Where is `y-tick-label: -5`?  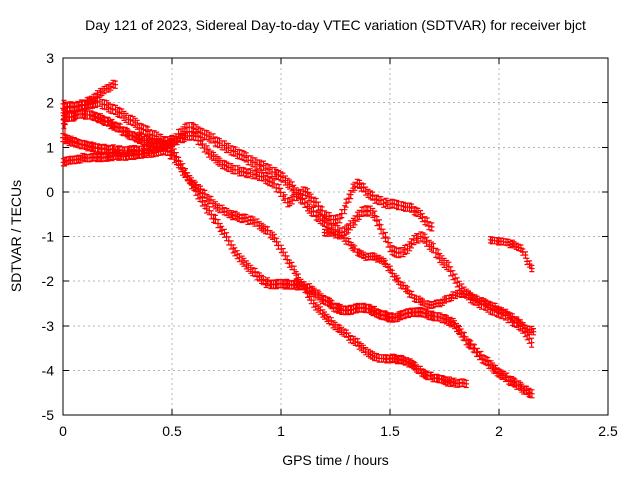
y-tick-label: -5 is located at coordinates (48, 415).